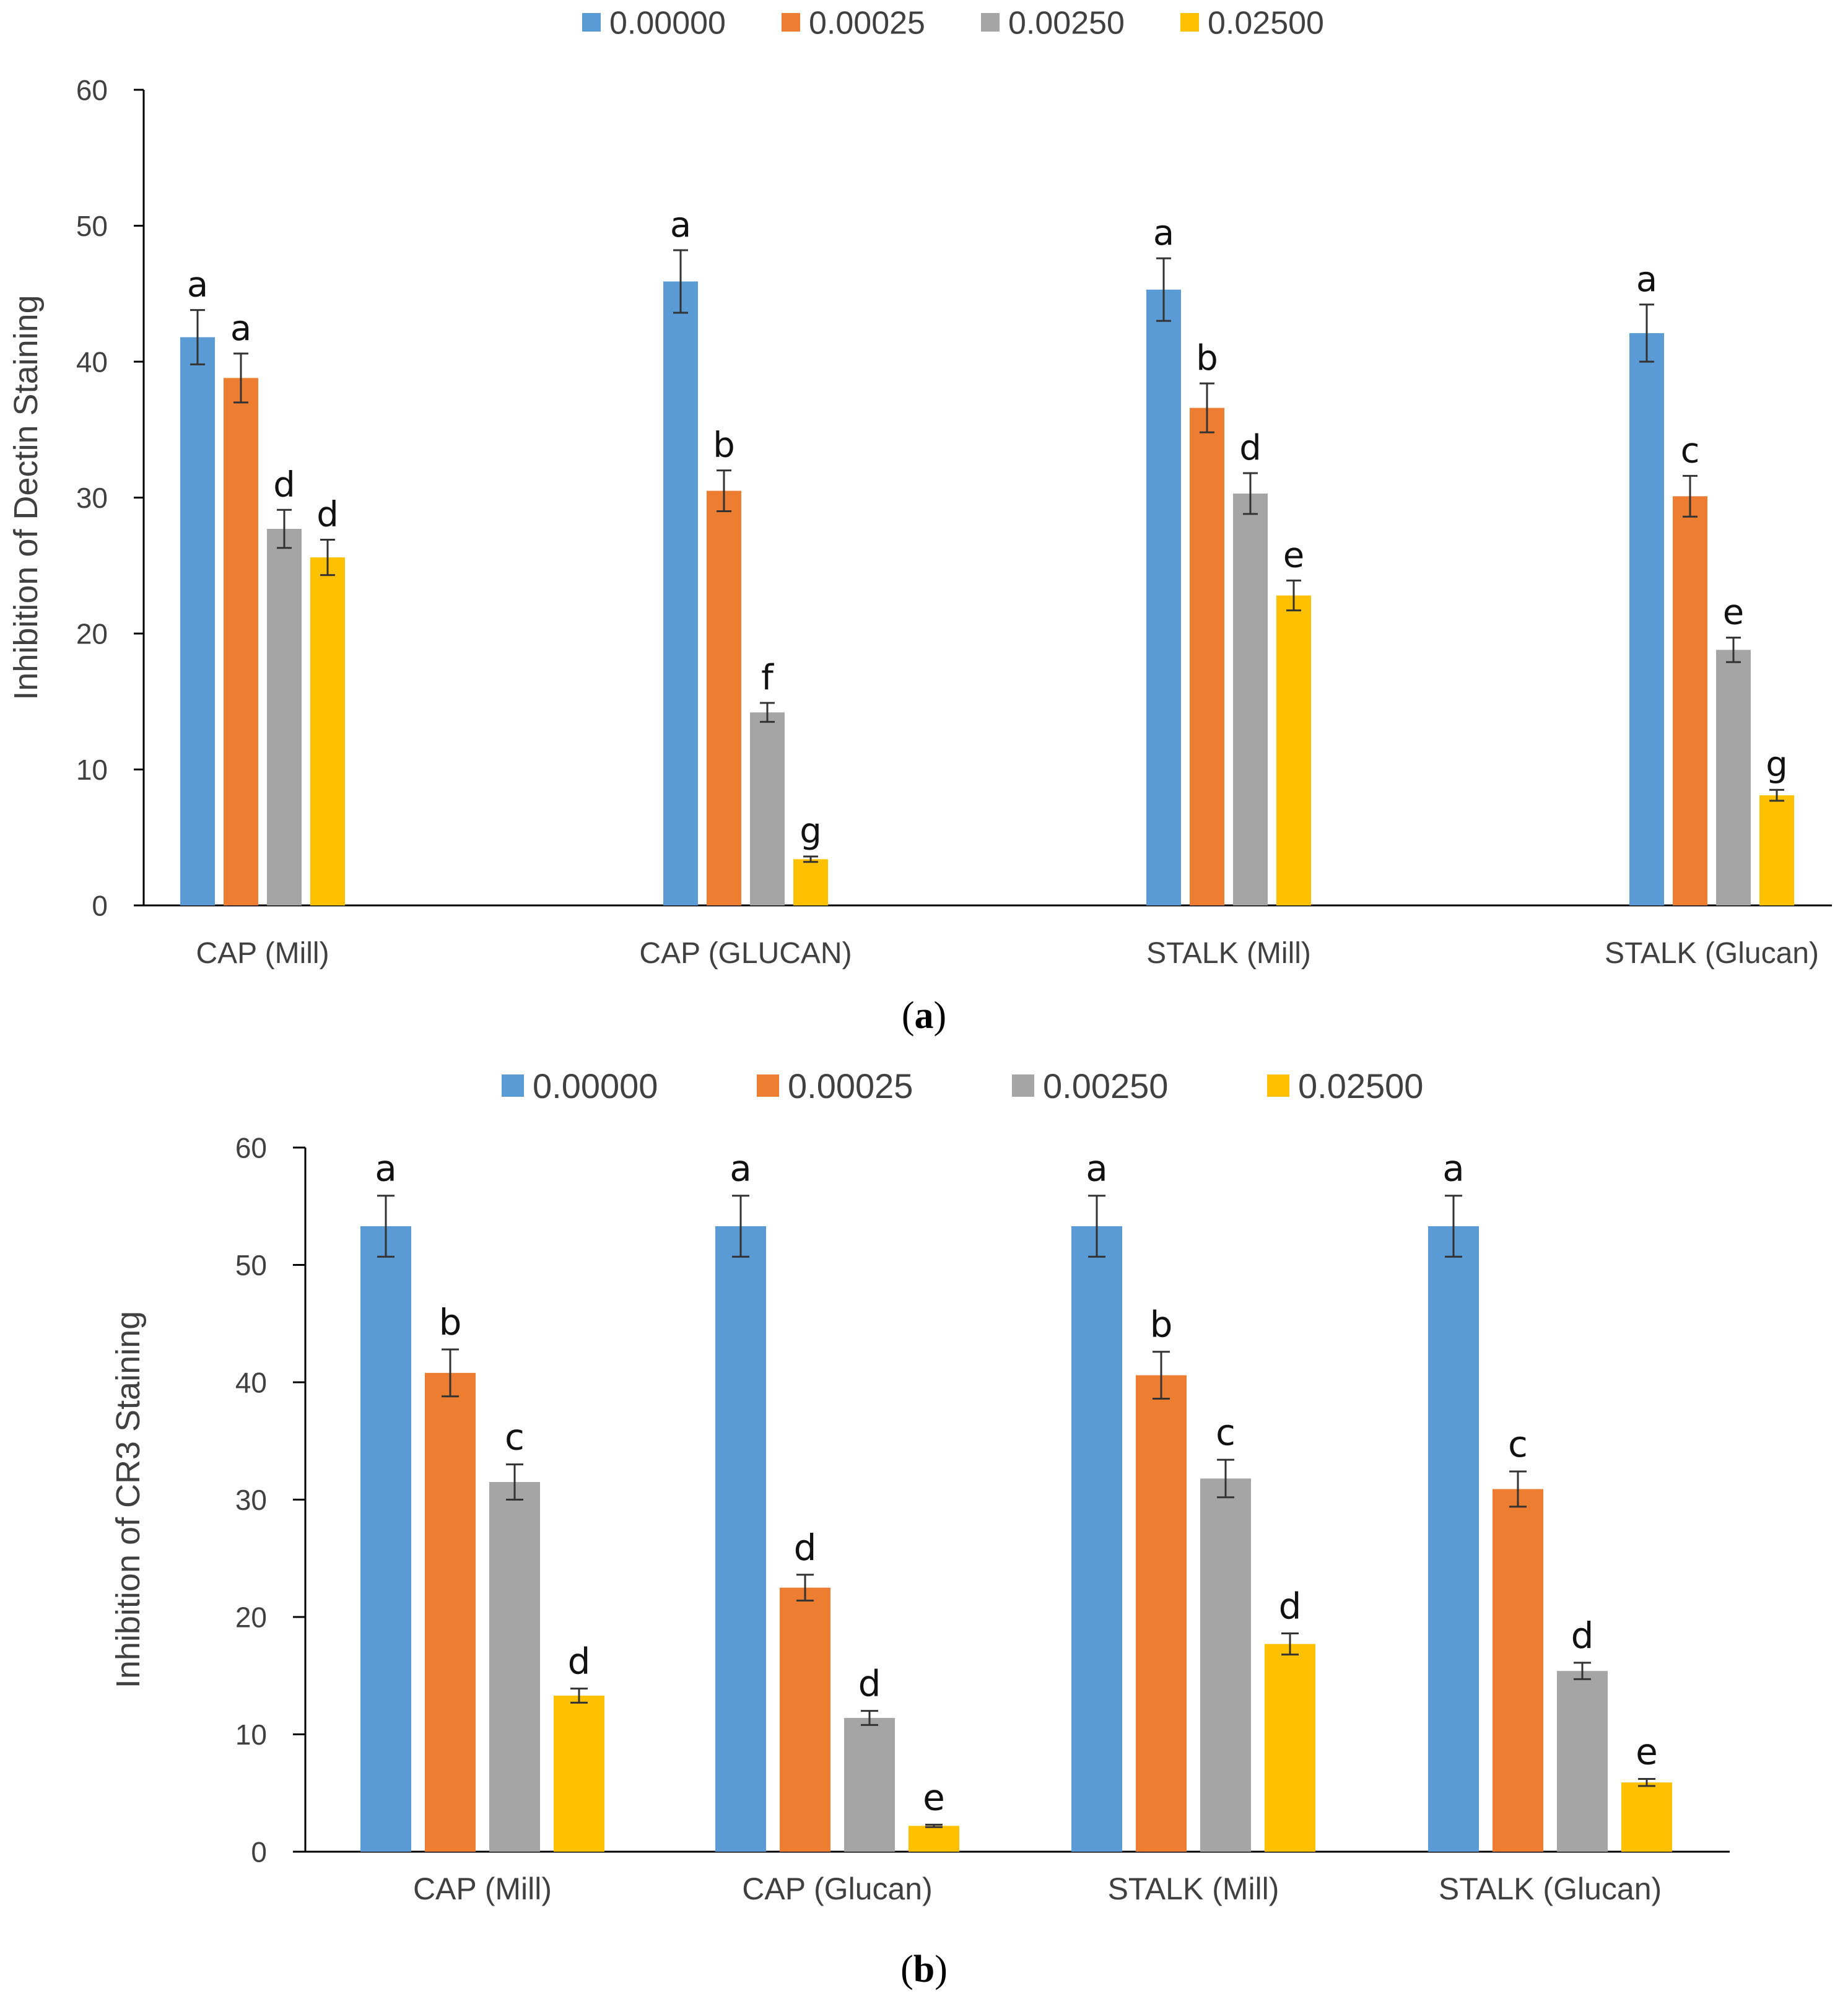 This screenshot has height=2009, width=1848. Describe the element at coordinates (745, 953) in the screenshot. I see `x-category-label: CAP (GLUCAN)` at that location.